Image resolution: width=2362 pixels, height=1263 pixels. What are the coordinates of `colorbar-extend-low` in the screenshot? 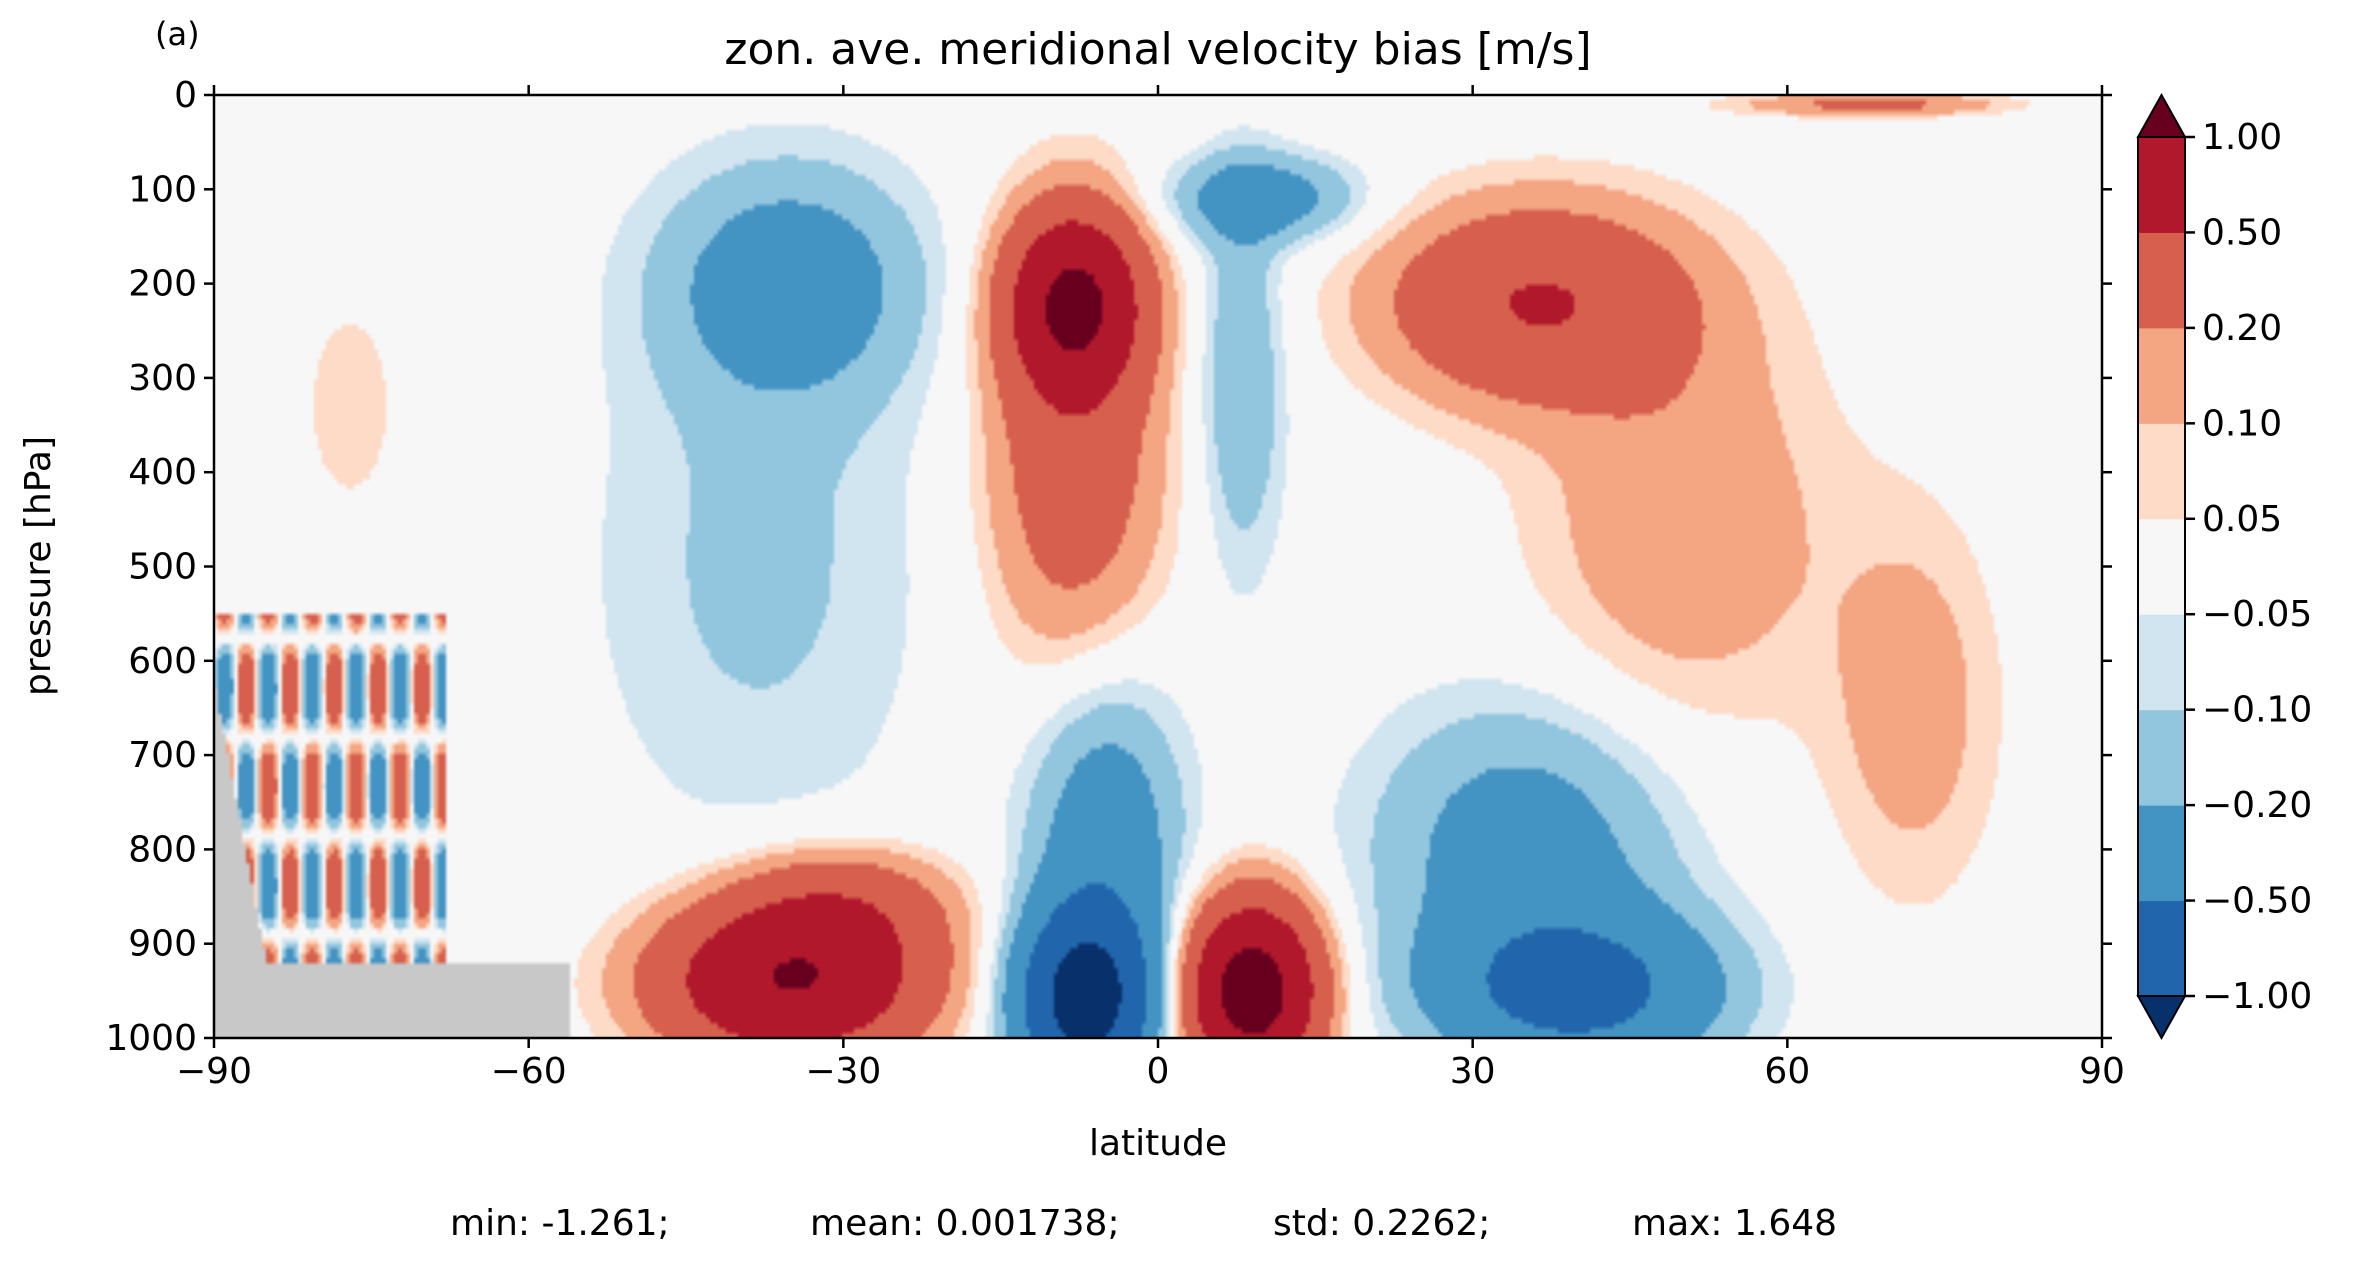 It's located at (2161, 1018).